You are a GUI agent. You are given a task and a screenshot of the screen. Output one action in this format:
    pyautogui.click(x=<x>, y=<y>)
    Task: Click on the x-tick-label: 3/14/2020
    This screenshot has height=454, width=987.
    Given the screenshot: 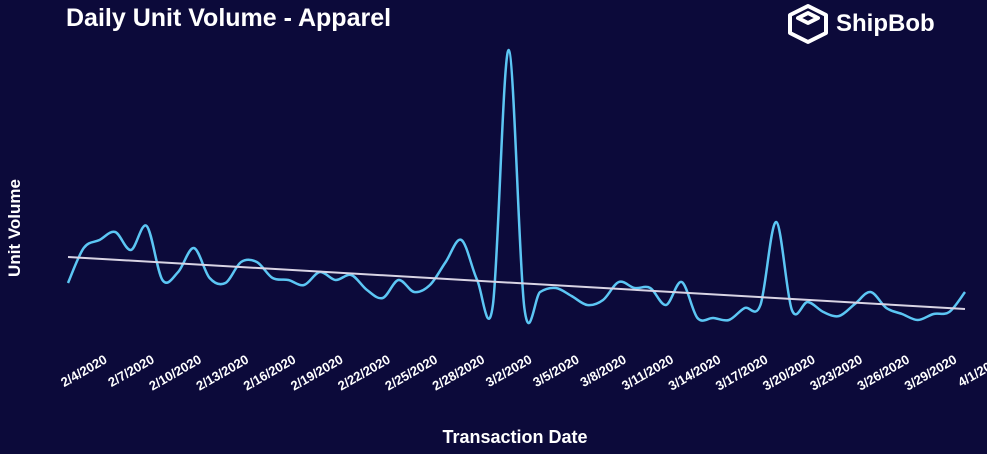 What is the action you would take?
    pyautogui.click(x=695, y=373)
    